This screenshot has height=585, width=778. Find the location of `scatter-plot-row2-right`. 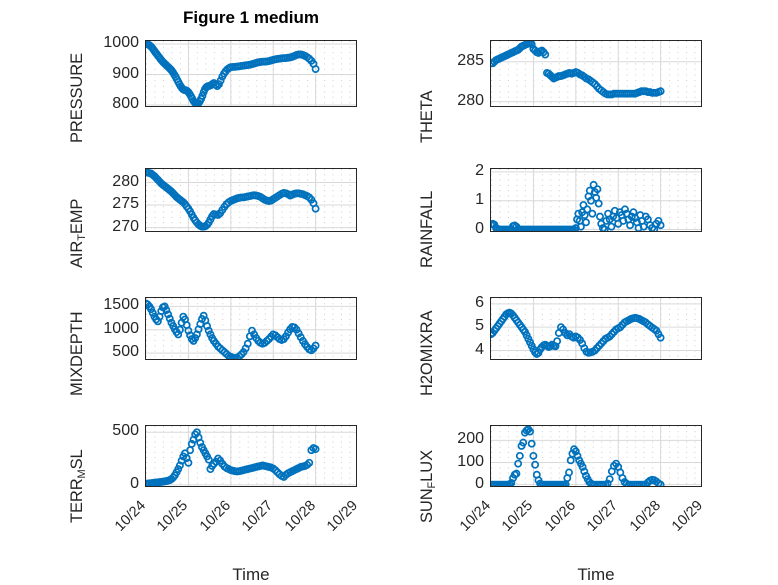

scatter-plot-row2-right is located at coordinates (596, 200).